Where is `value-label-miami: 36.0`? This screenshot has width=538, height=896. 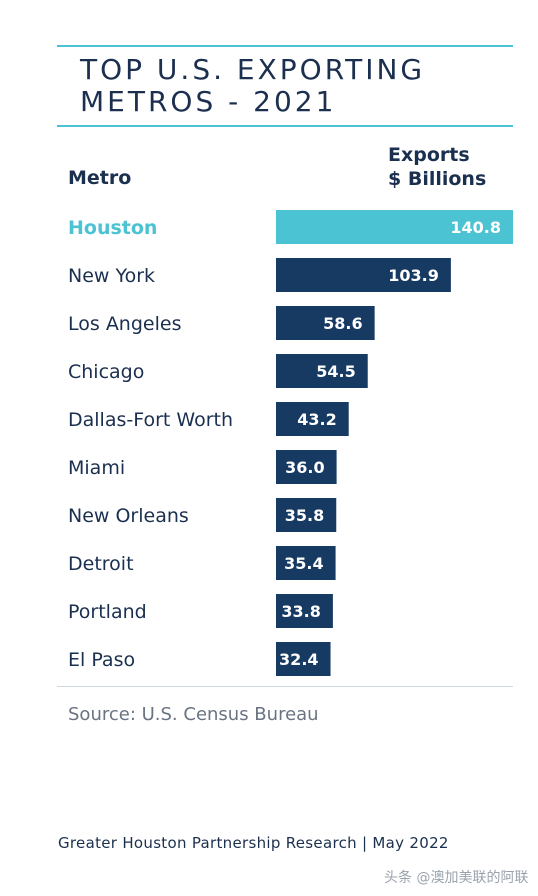
value-label-miami: 36.0 is located at coordinates (304, 467).